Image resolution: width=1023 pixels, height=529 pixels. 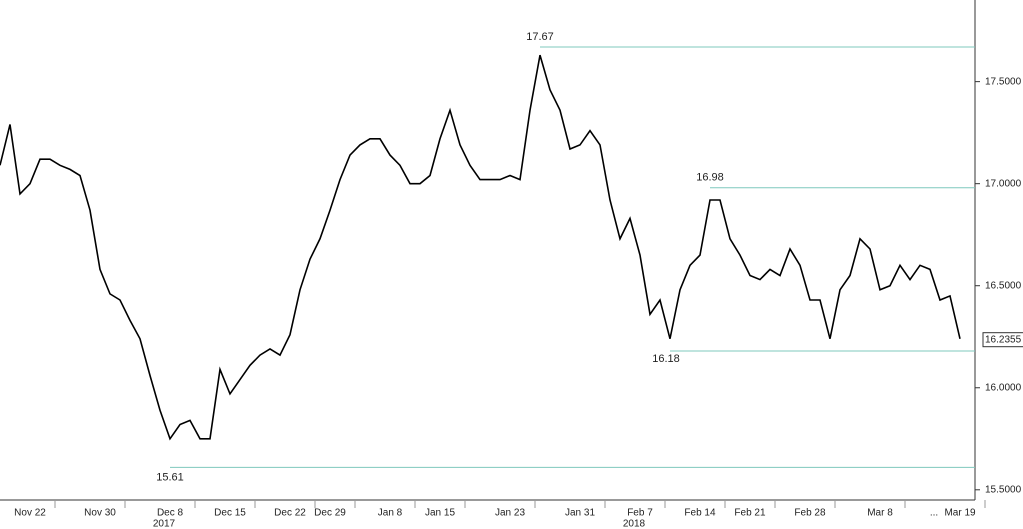 I want to click on last-value-box, so click(x=1002, y=340).